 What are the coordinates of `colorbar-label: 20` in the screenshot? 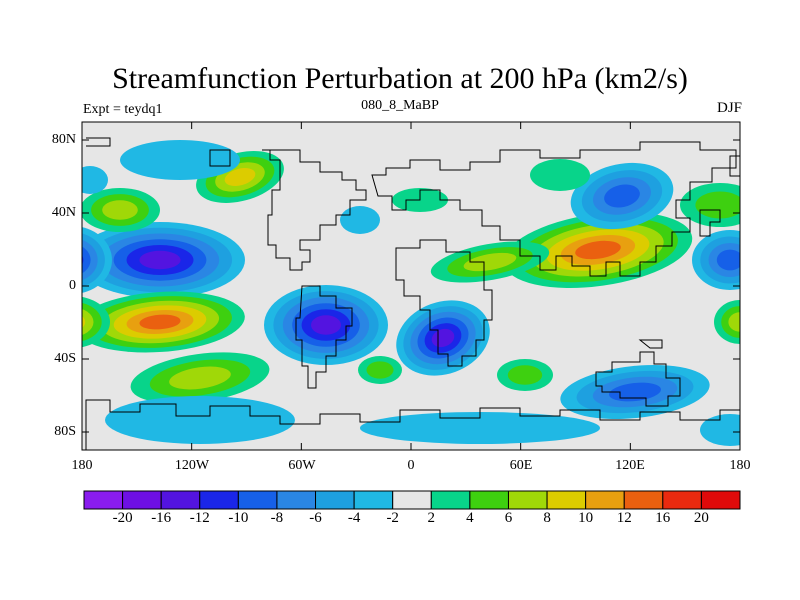 It's located at (701, 518).